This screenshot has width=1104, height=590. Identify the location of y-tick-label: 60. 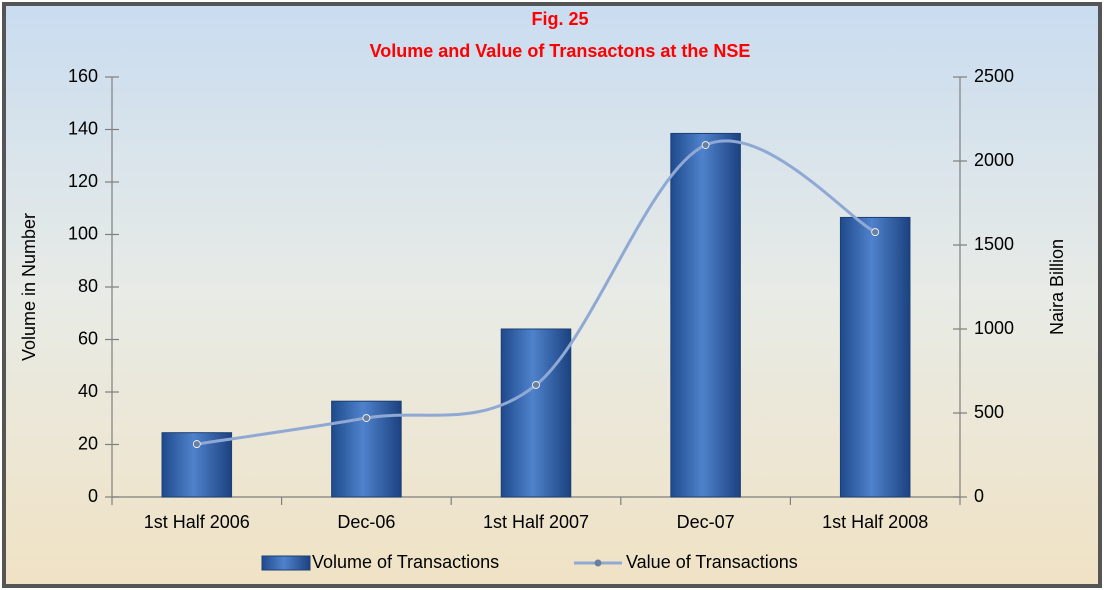
(88, 338).